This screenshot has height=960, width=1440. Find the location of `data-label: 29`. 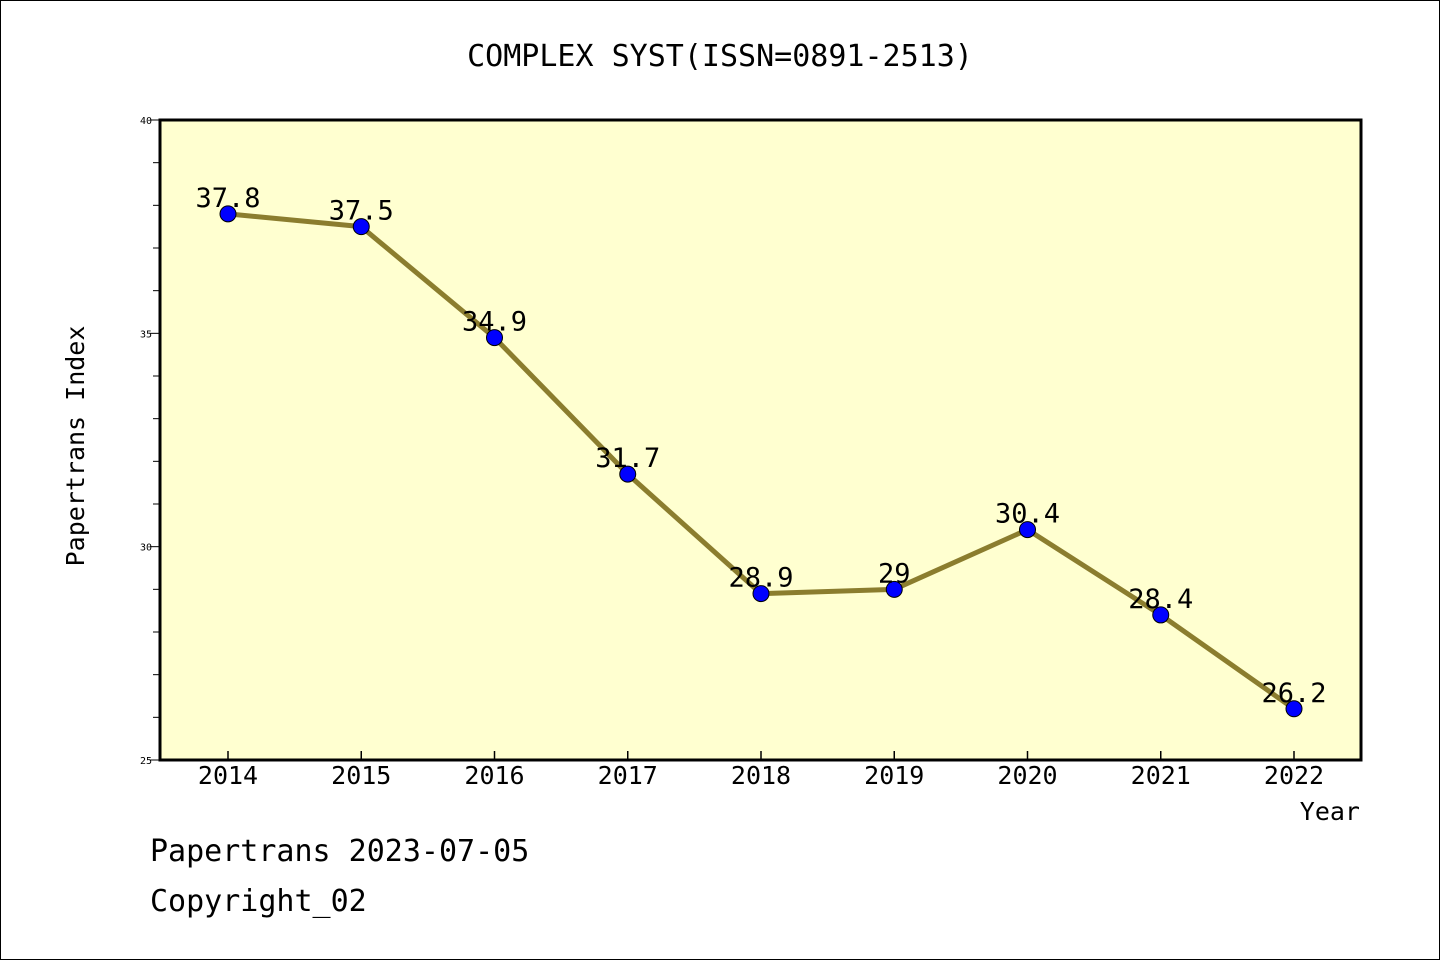

data-label: 29 is located at coordinates (894, 573).